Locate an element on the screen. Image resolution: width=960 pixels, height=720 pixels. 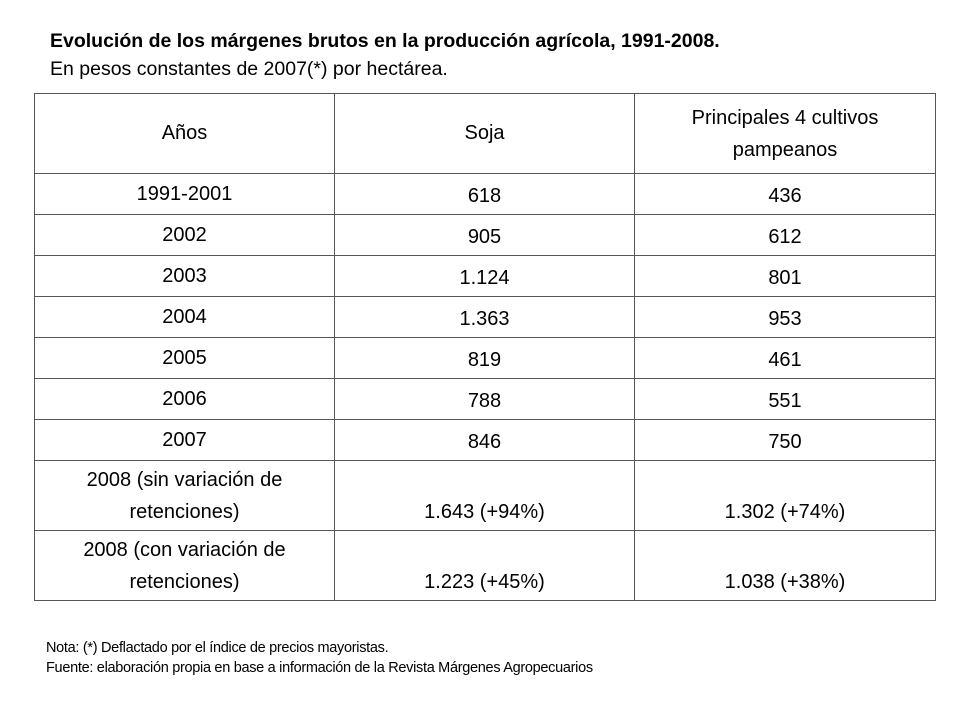
cell-year: 2003 is located at coordinates (184, 276).